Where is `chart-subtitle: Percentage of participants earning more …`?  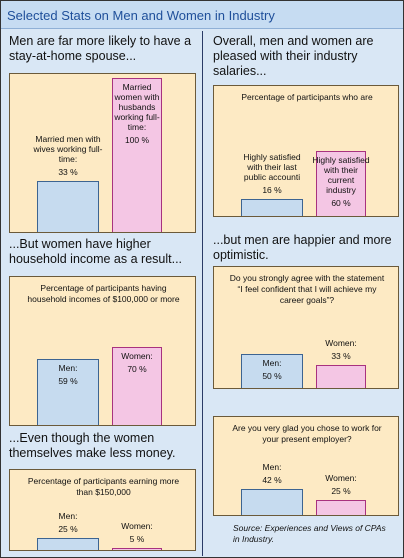 chart-subtitle: Percentage of participants earning more … is located at coordinates (103, 486).